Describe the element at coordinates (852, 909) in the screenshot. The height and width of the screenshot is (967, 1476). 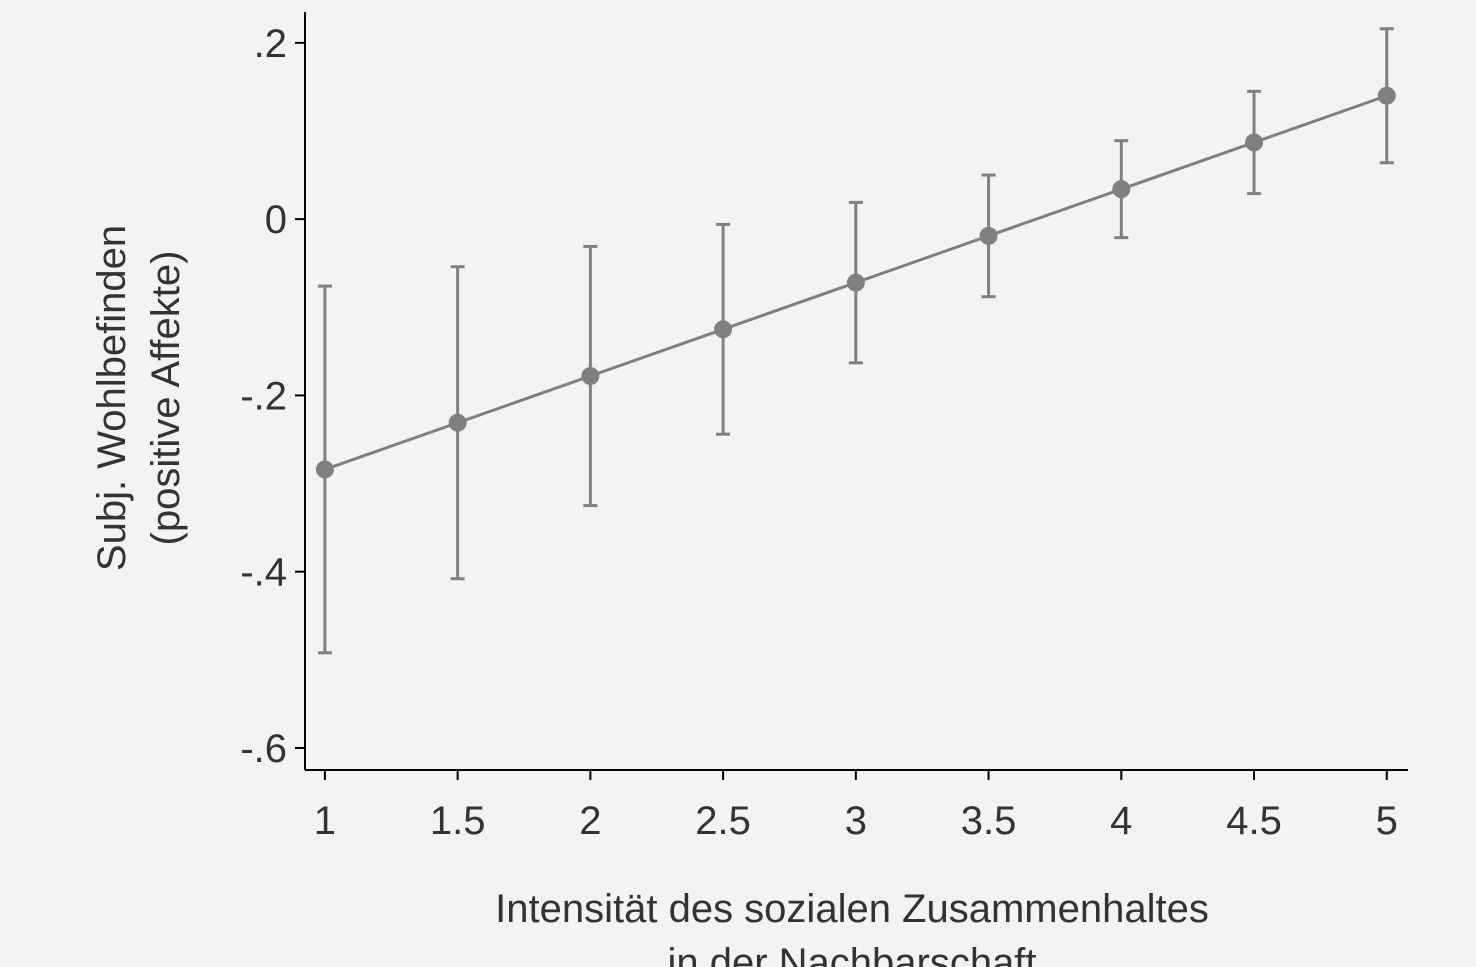
I see `x-axis-title-line-1: Intensität des sozialen Zusammenhaltes` at that location.